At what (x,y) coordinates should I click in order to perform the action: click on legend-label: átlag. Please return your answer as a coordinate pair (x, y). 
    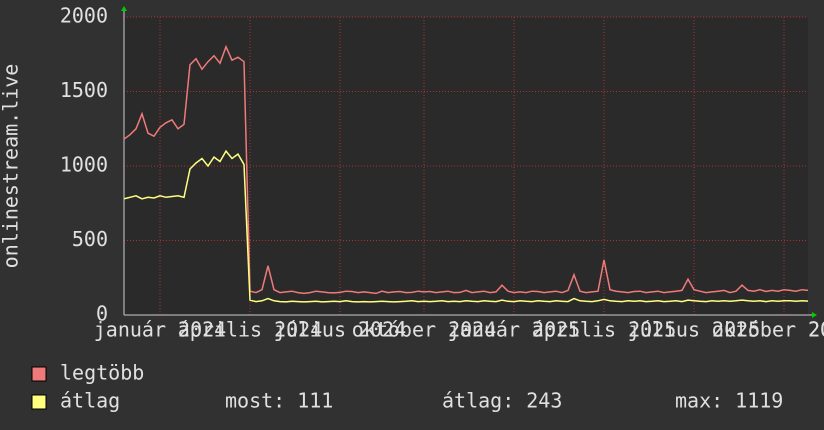
    Looking at the image, I should click on (90, 401).